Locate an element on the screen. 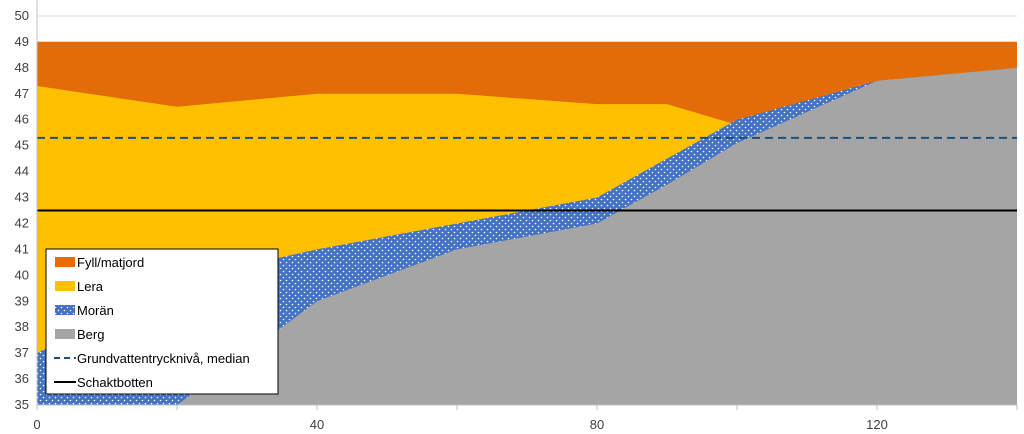 The height and width of the screenshot is (434, 1024). y-tick-label: 47 is located at coordinates (22, 93).